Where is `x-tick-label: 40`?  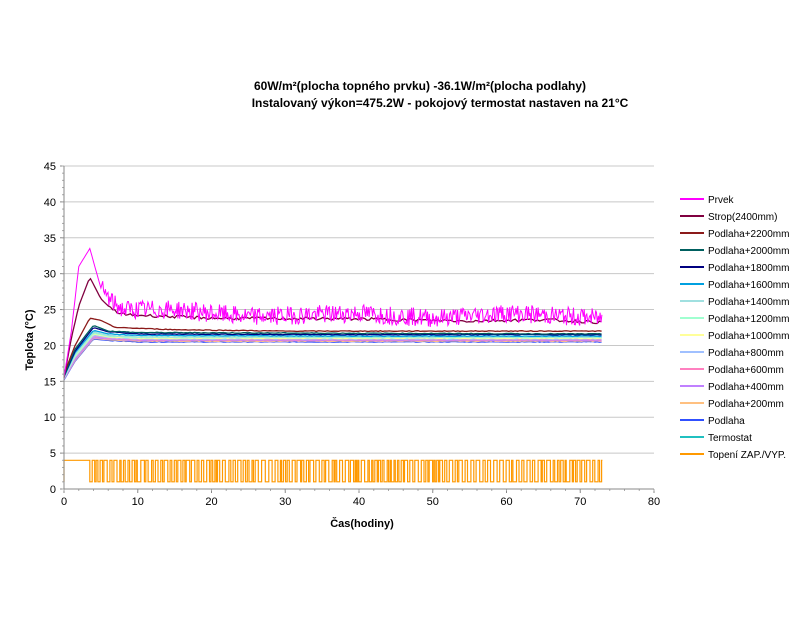 x-tick-label: 40 is located at coordinates (359, 502).